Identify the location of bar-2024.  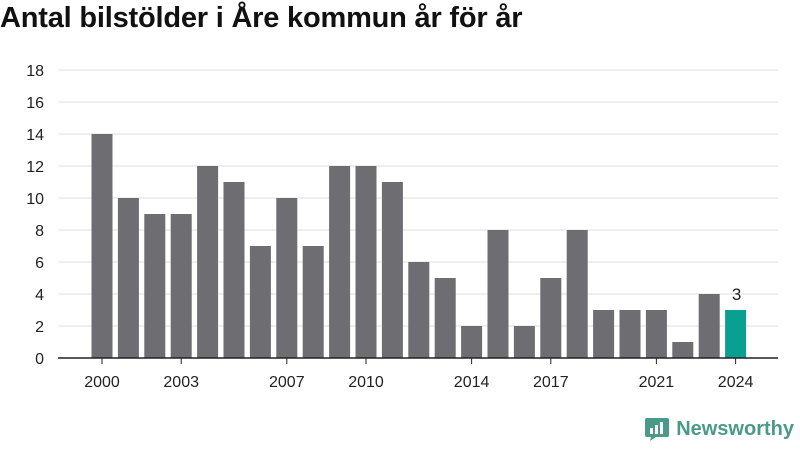
(736, 334).